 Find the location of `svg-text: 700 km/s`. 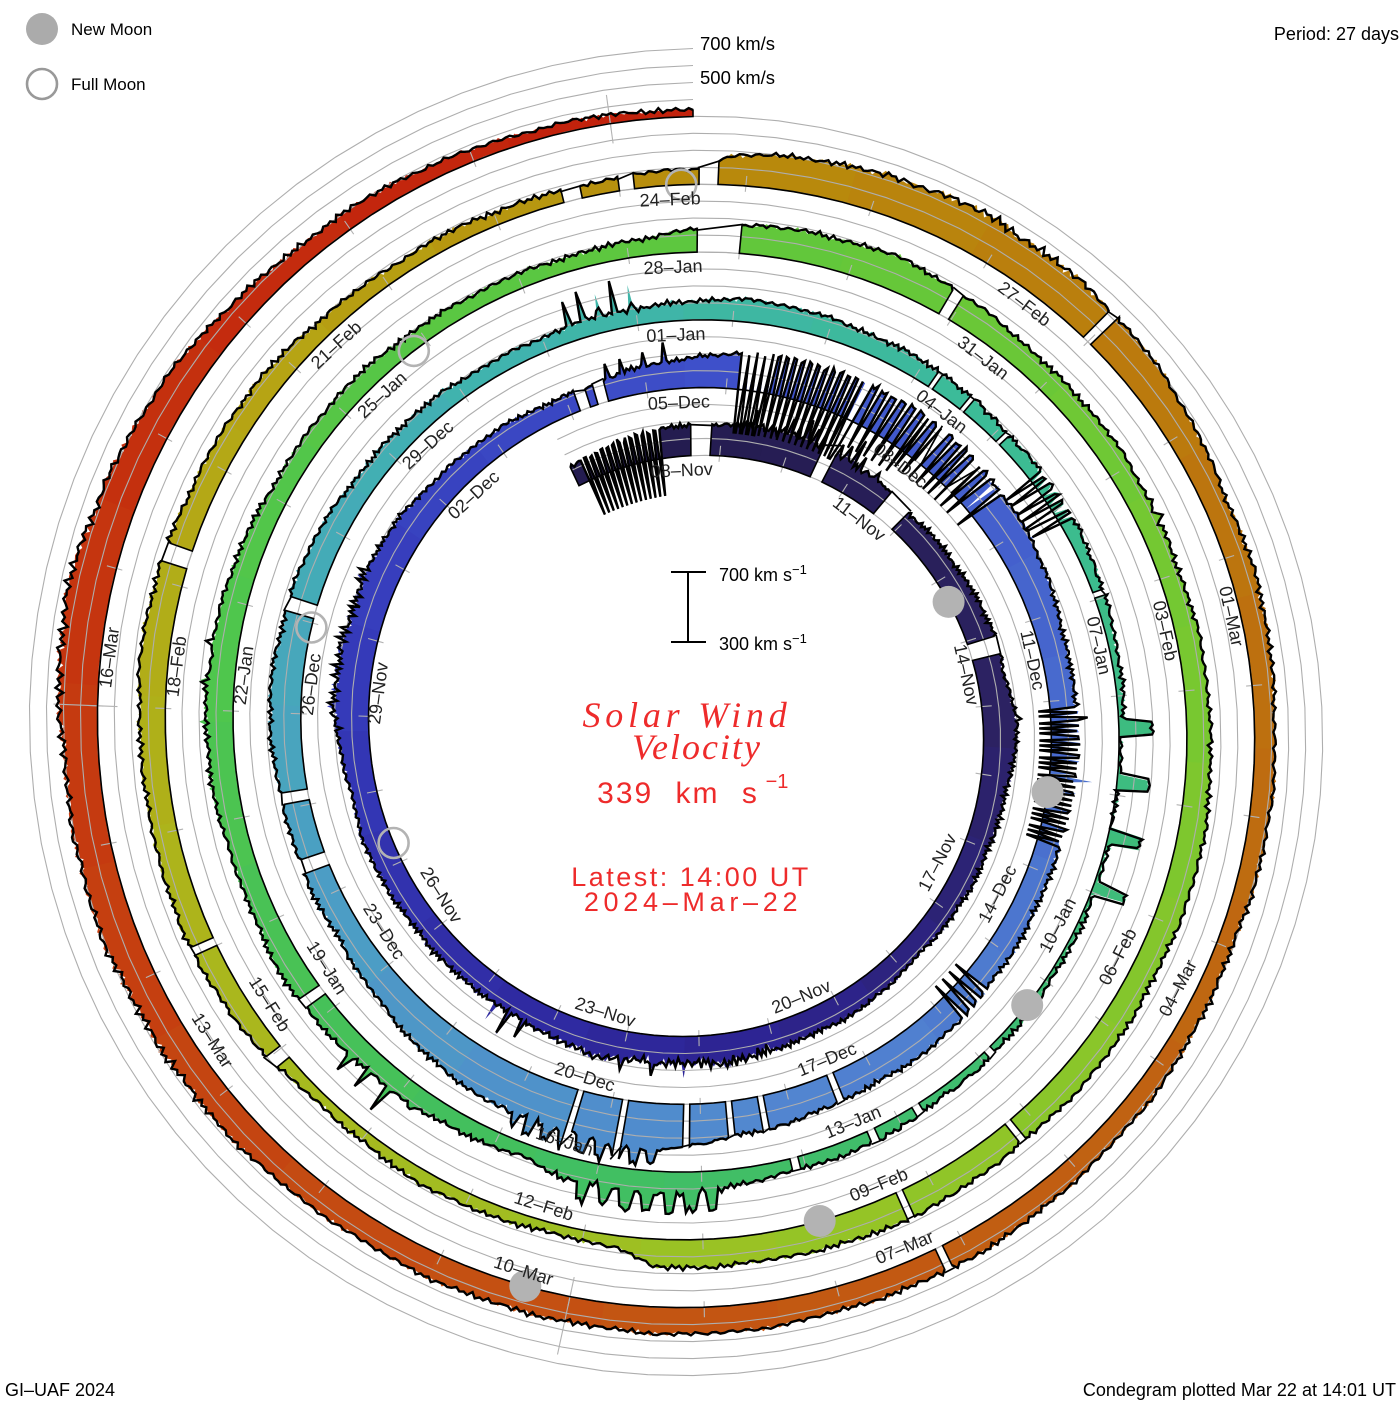

svg-text: 700 km/s is located at coordinates (737, 43).